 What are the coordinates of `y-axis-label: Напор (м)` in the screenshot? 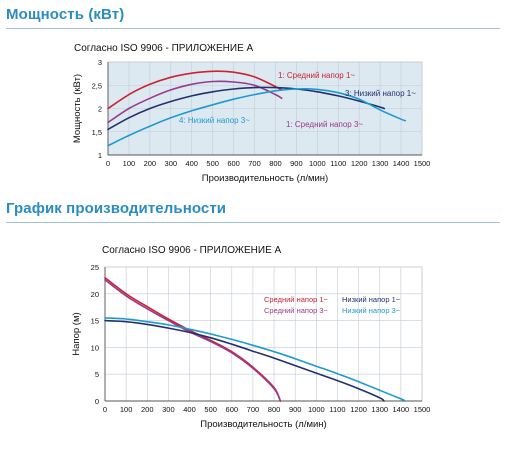 It's located at (76, 333).